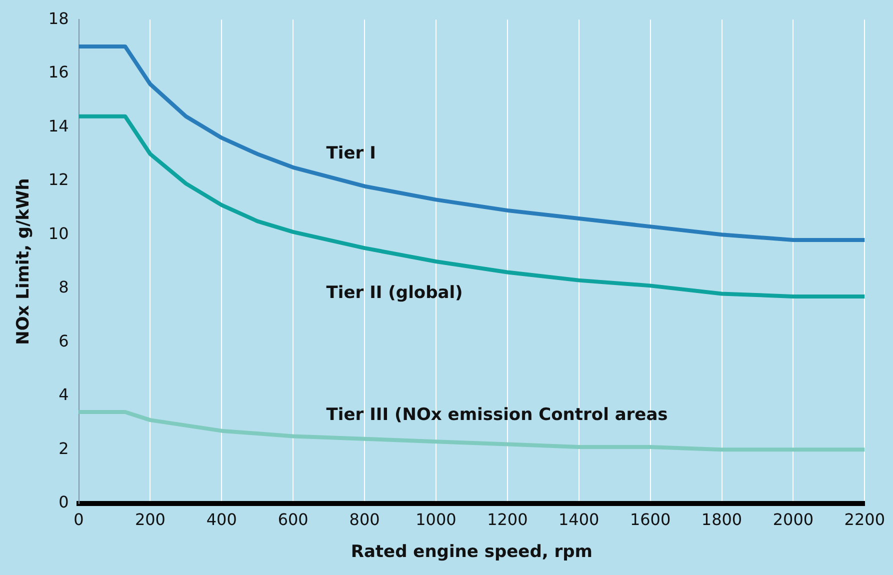 This screenshot has height=575, width=893. I want to click on y-axis-title: NOx Limit, g/kWh, so click(24, 261).